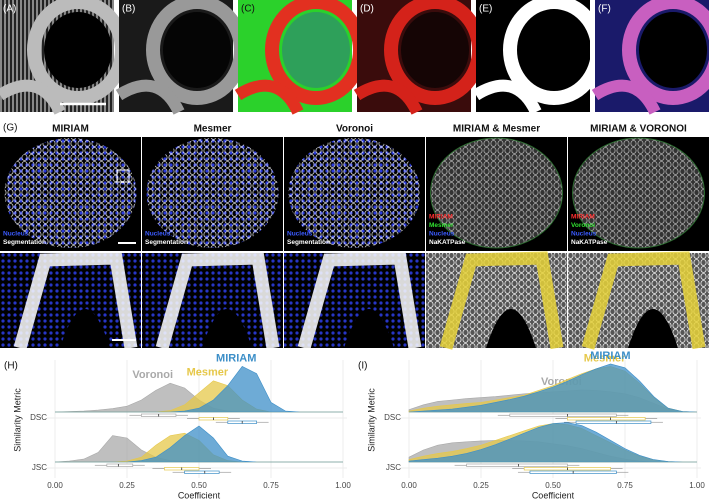 The width and height of the screenshot is (709, 502). Describe the element at coordinates (9, 9) in the screenshot. I see `panel-label: (A)` at that location.